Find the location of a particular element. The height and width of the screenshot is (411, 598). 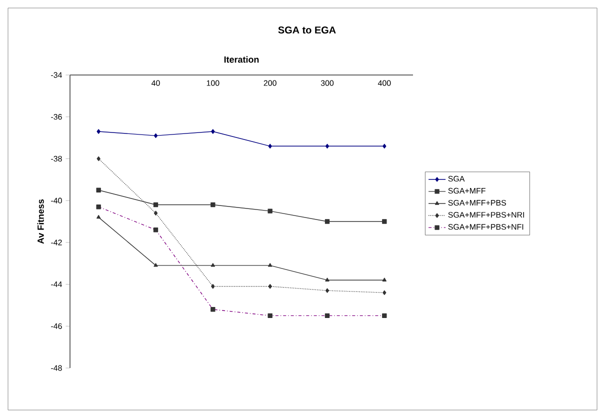

y-axis-title: Av Fitness is located at coordinates (40, 221).